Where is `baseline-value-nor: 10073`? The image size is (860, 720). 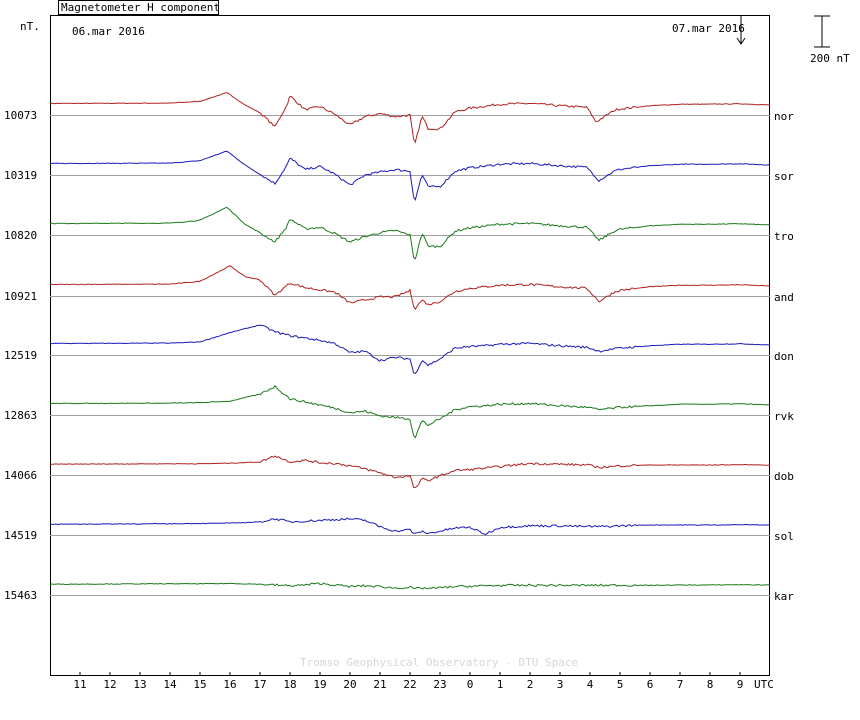
baseline-value-nor: 10073 is located at coordinates (20, 115).